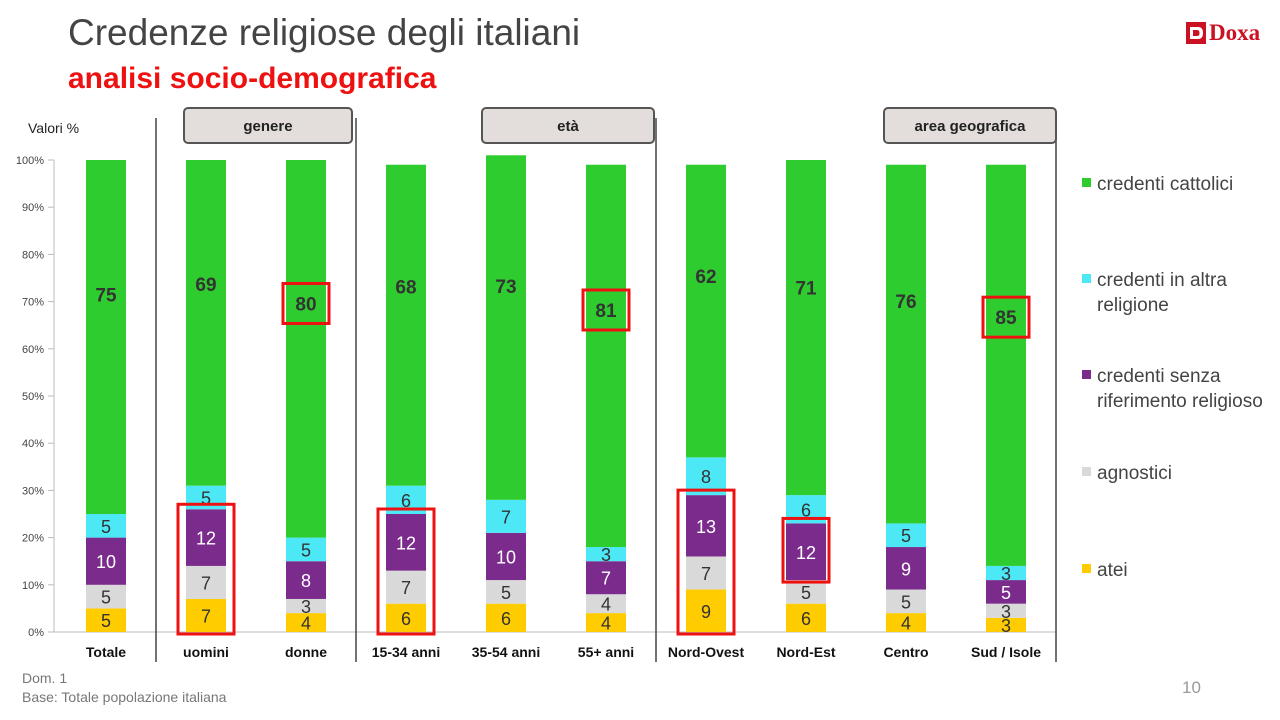 The width and height of the screenshot is (1280, 720). I want to click on data-label: 73, so click(505, 287).